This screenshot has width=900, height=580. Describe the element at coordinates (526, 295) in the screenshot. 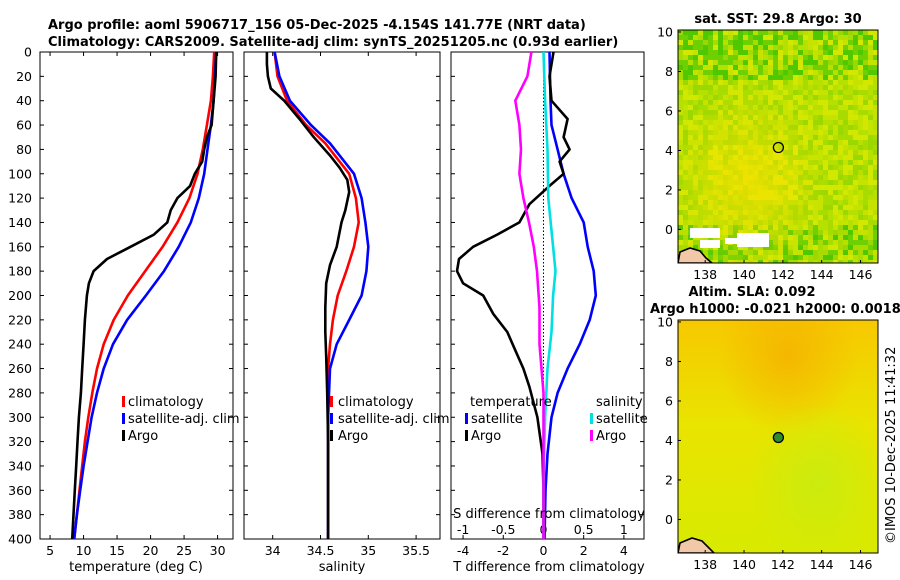

I see `difference-series` at that location.